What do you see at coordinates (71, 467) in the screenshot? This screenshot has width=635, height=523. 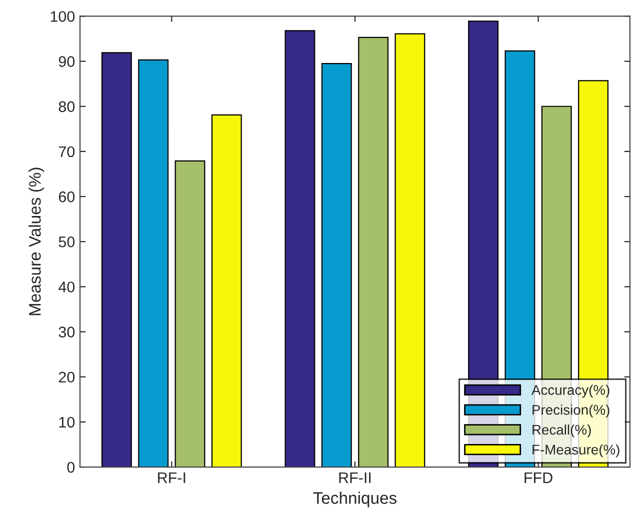 I see `y-tick-label: 0` at bounding box center [71, 467].